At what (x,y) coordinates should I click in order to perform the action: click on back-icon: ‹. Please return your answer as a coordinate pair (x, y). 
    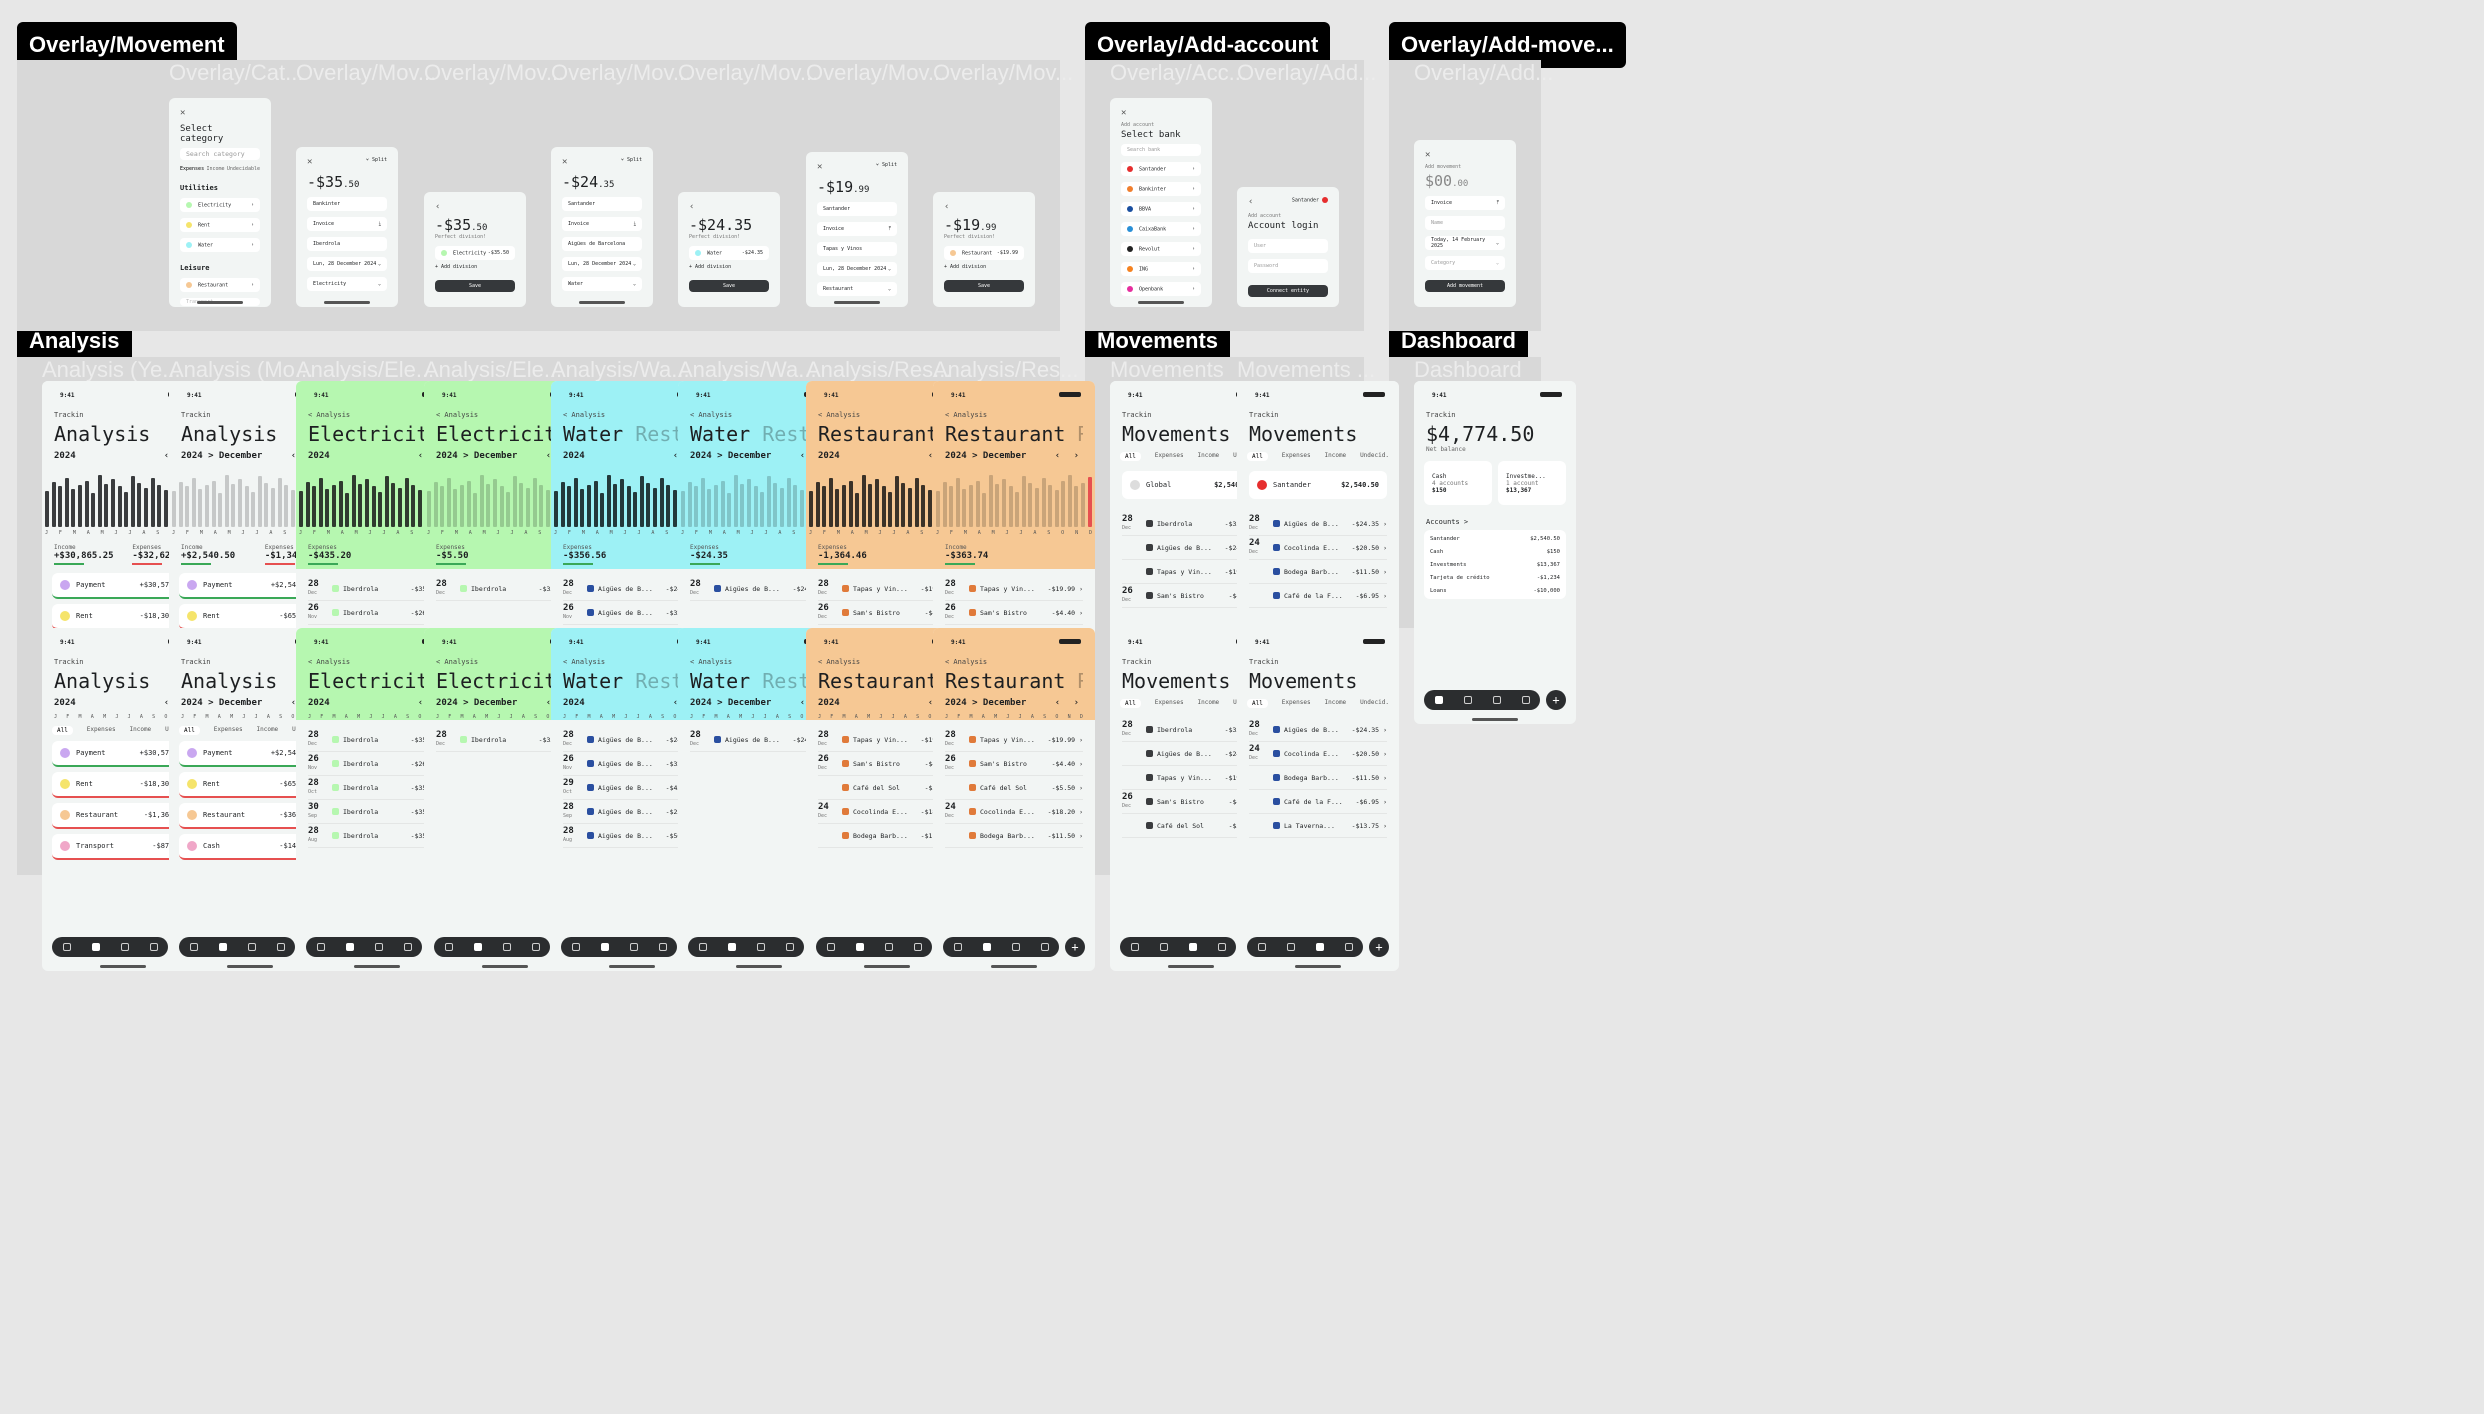
    Looking at the image, I should click on (1251, 202).